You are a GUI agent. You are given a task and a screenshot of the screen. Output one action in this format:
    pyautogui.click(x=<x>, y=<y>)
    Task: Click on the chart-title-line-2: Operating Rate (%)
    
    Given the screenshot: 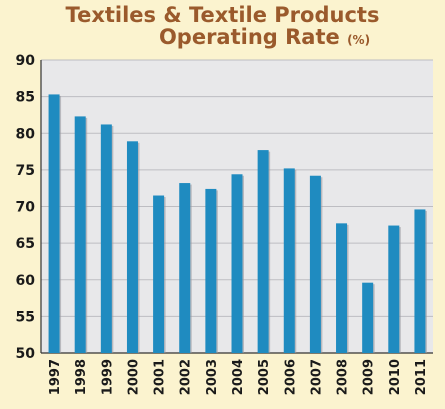 What is the action you would take?
    pyautogui.click(x=243, y=38)
    